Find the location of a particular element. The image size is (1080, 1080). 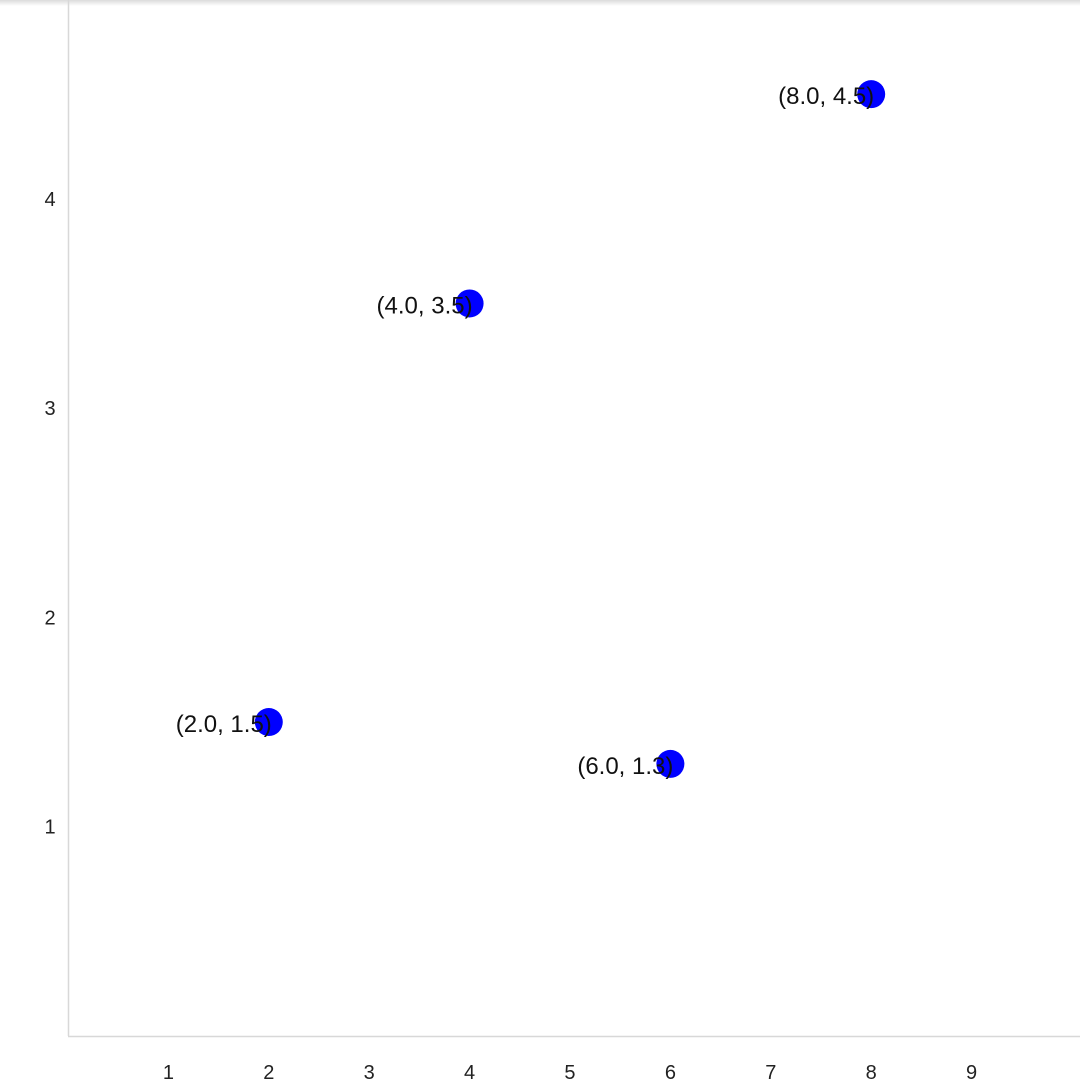

x-tick-labels: 1 2 3 4 5 6 7 8 9 is located at coordinates (570, 1071).